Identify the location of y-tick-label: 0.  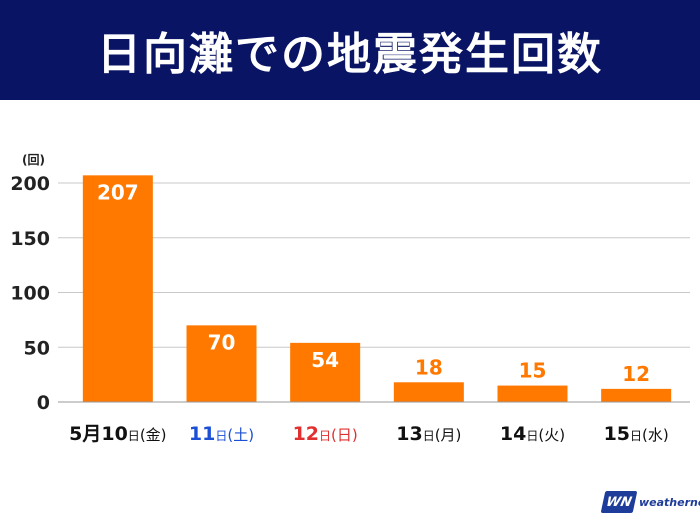
(43, 403).